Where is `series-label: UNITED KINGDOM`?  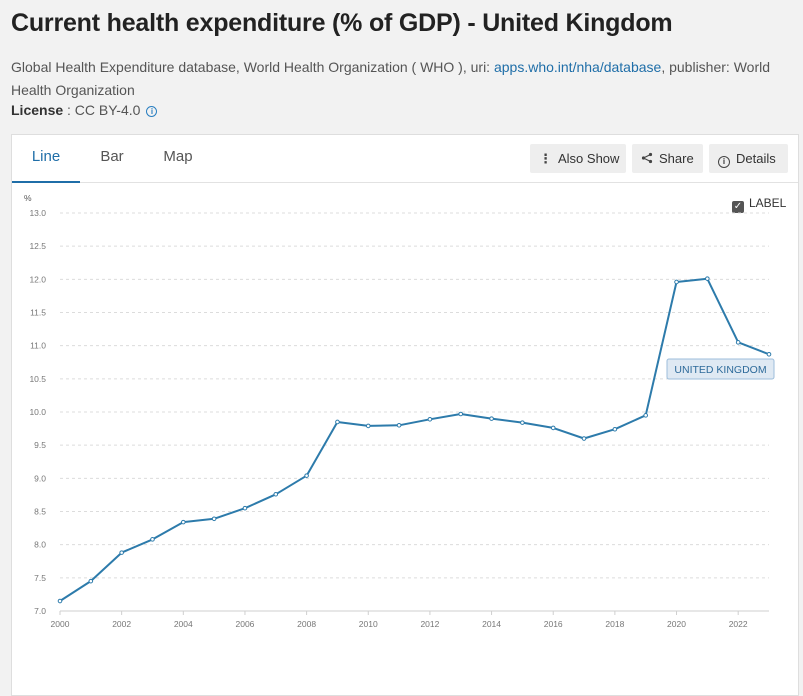
series-label: UNITED KINGDOM is located at coordinates (720, 369).